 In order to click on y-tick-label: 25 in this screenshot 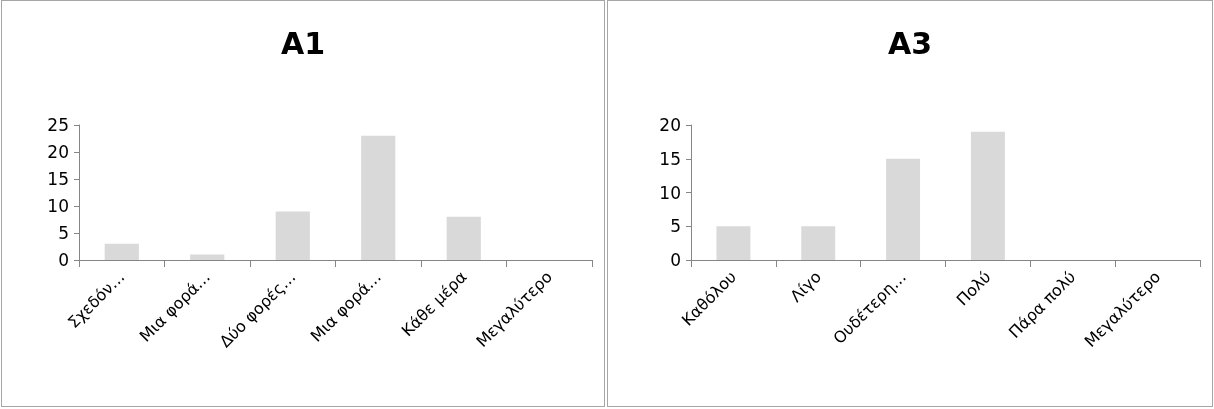, I will do `click(58, 125)`.